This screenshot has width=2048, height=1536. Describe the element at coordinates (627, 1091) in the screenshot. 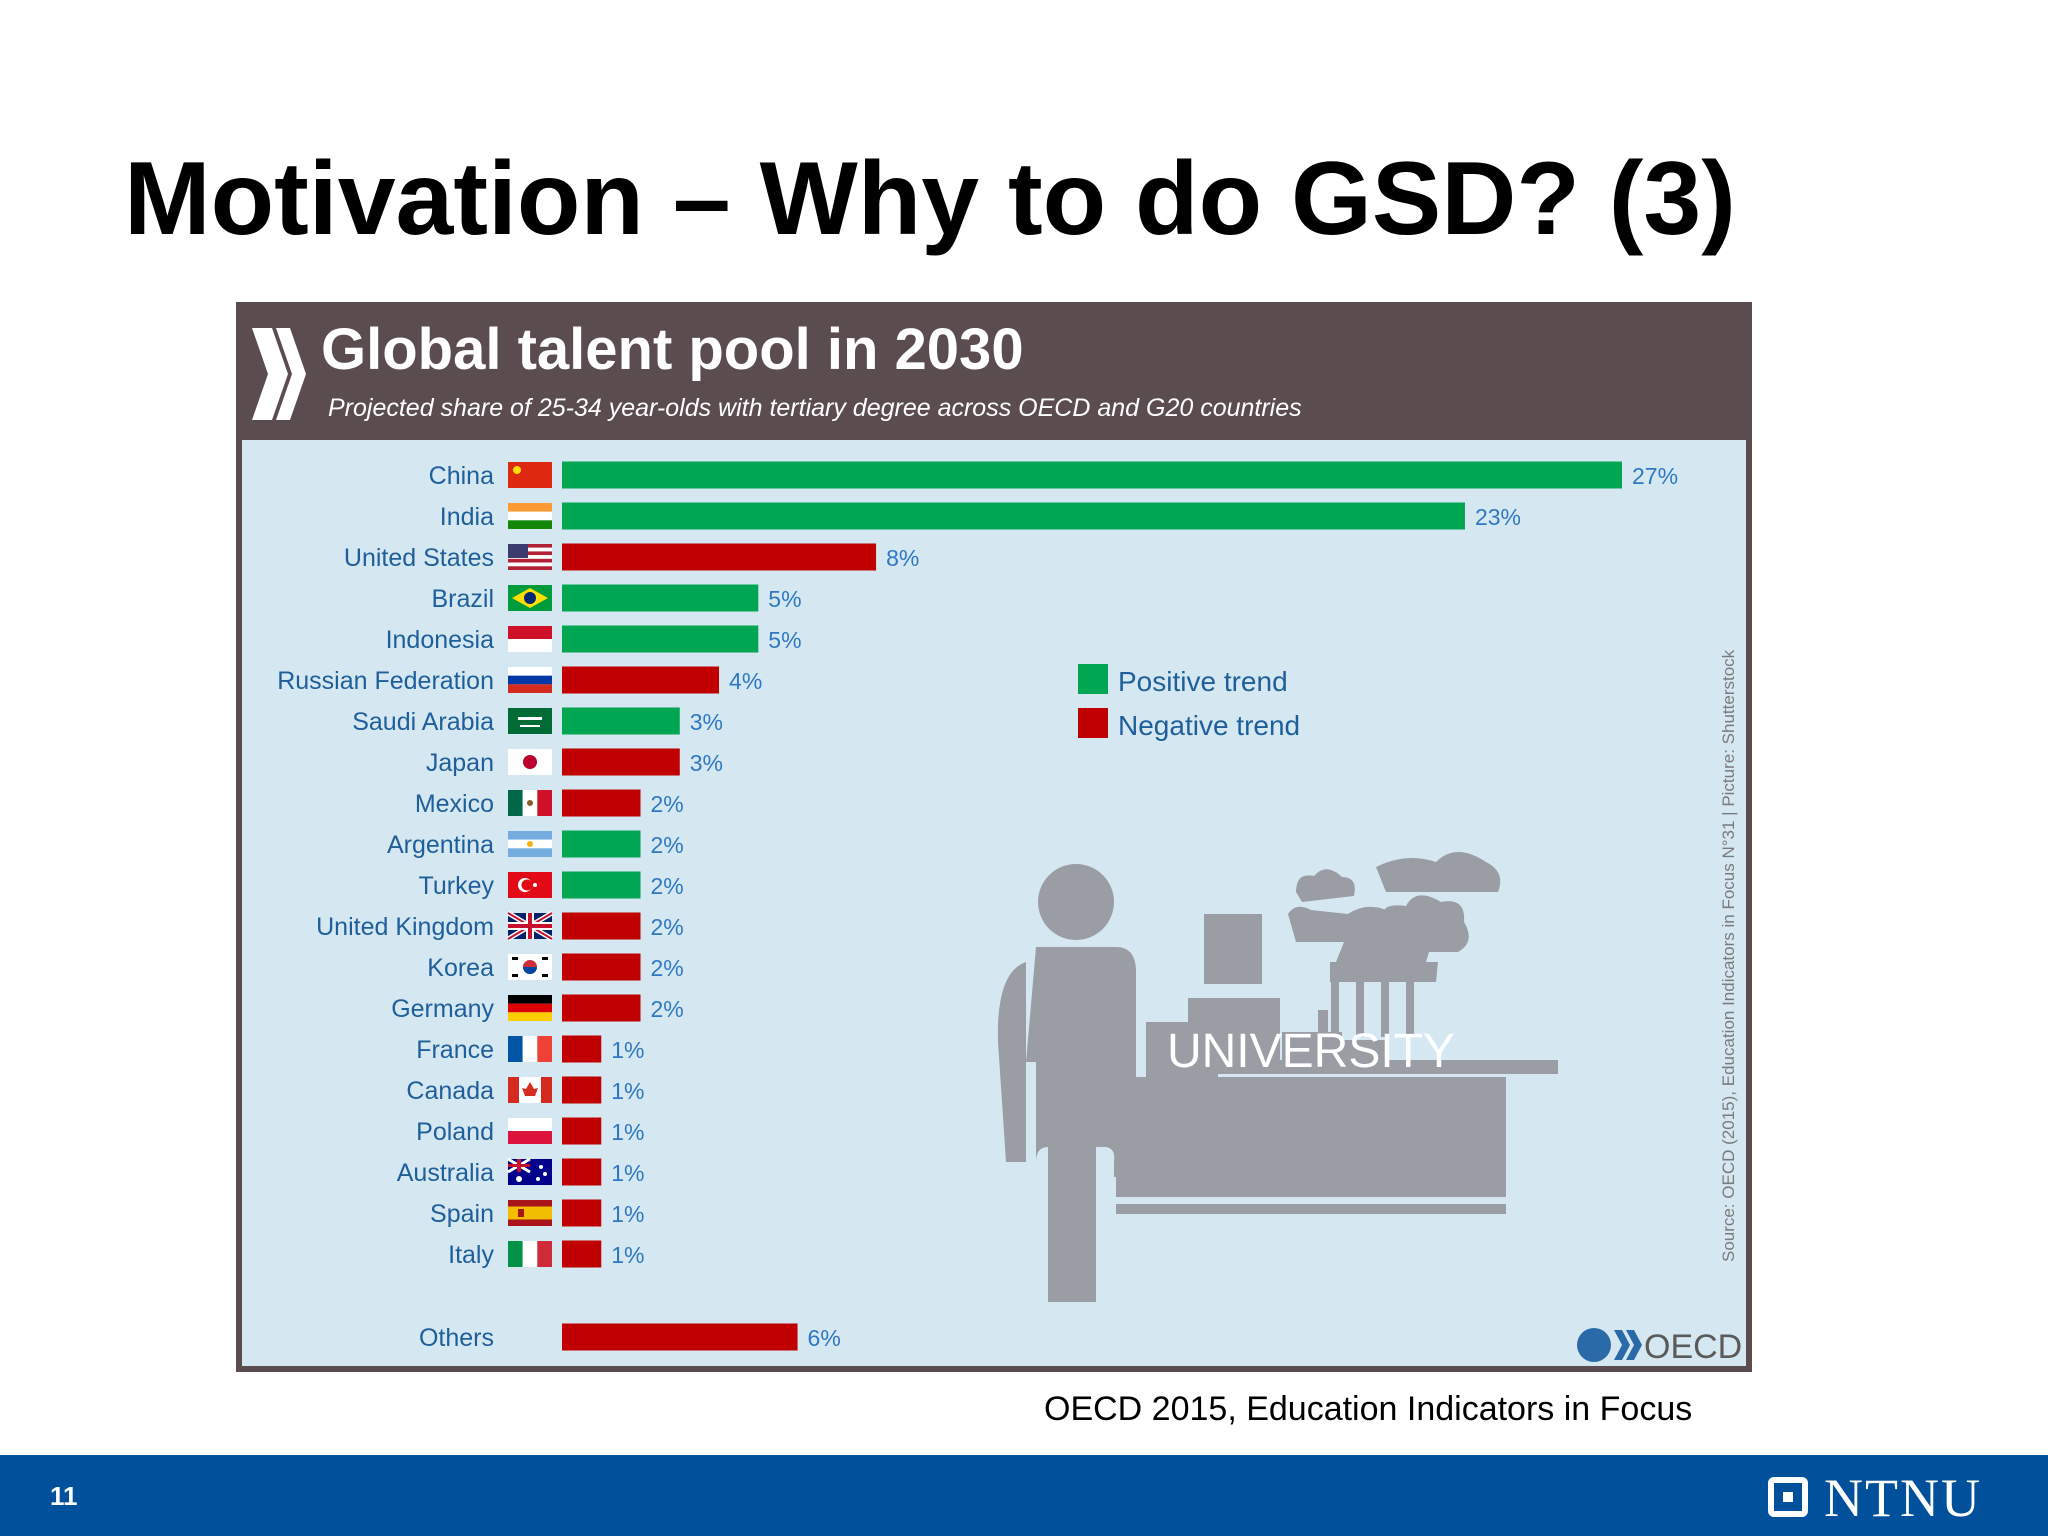

I see `data-label-canada: 1%` at that location.